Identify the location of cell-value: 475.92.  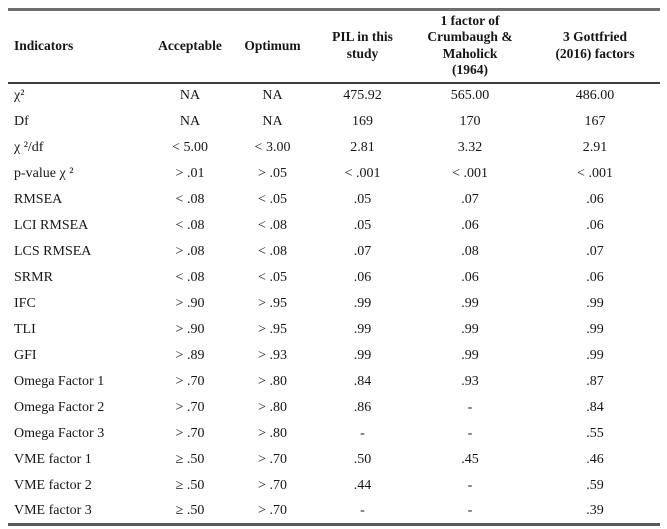
(362, 96).